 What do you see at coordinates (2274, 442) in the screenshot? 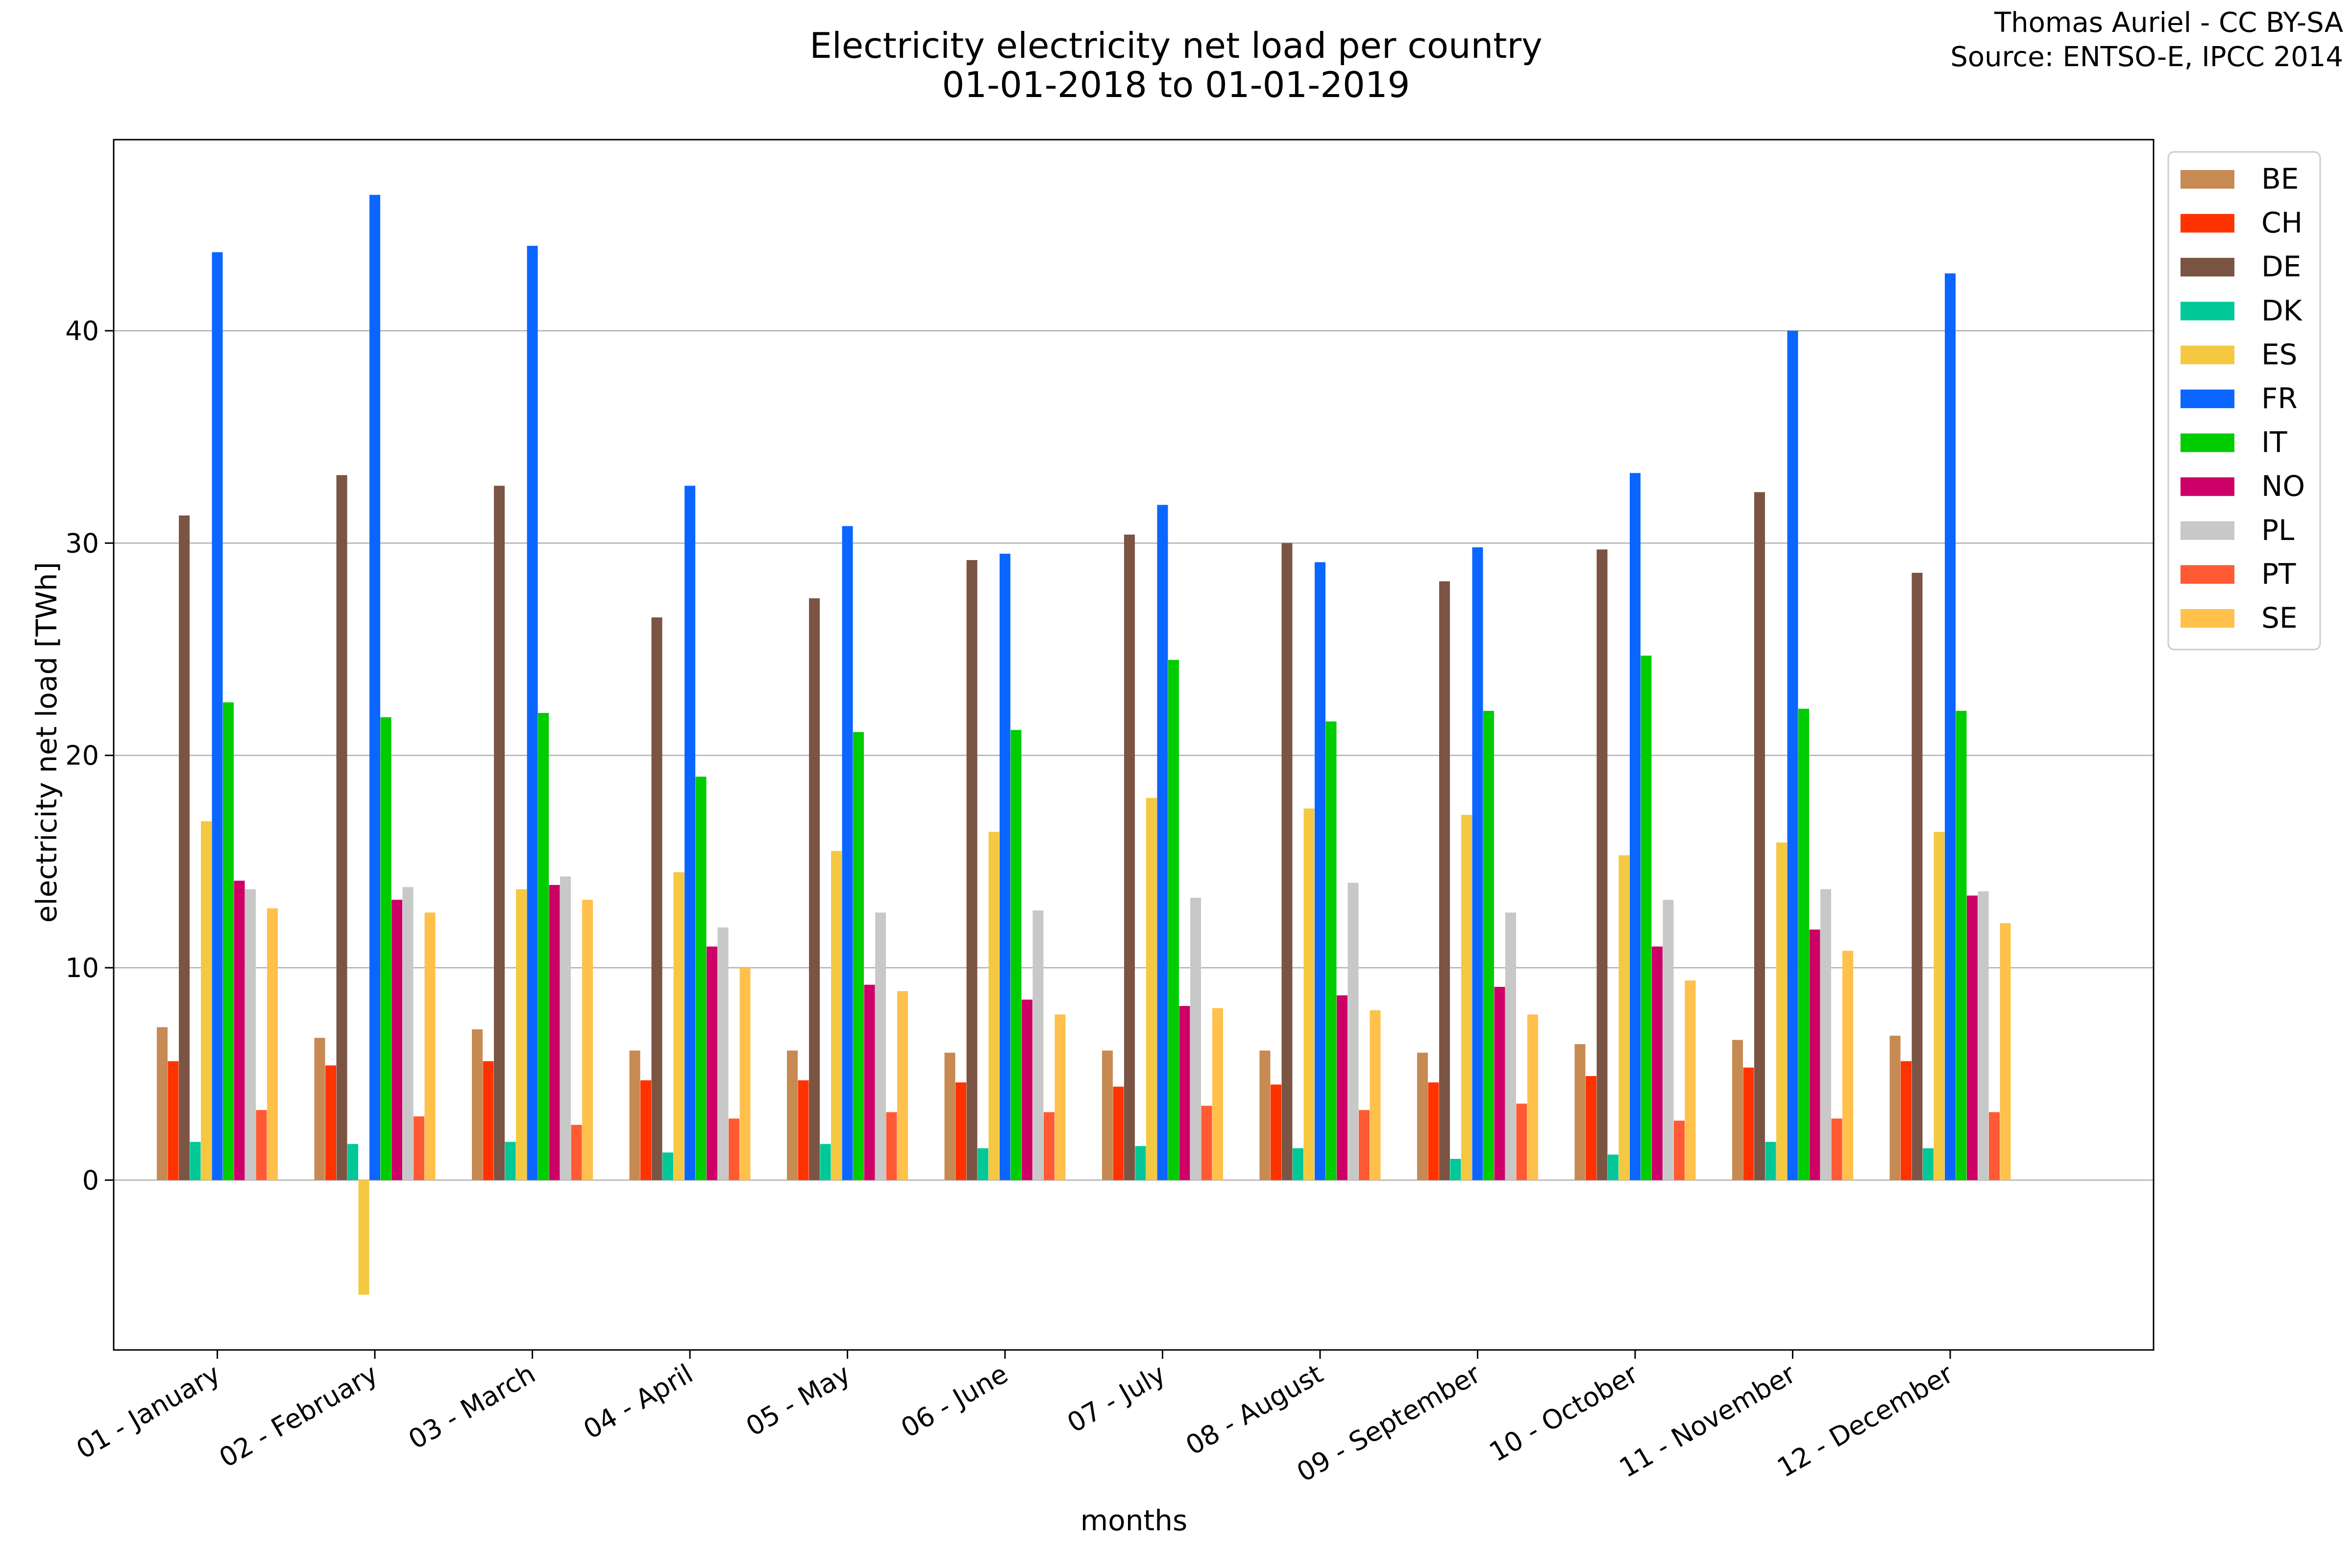
I see `legend-label-it: IT` at bounding box center [2274, 442].